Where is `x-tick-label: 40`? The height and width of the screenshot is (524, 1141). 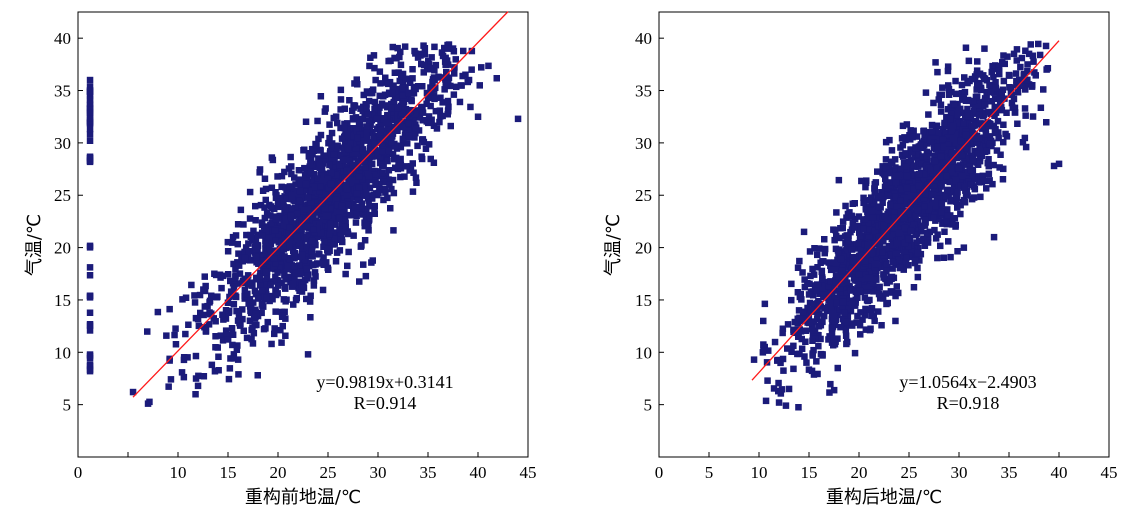
x-tick-label: 40 is located at coordinates (478, 472).